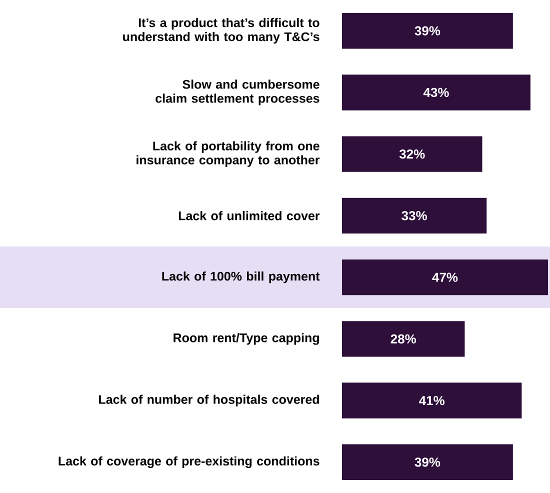  I want to click on data-label: 47%, so click(445, 277).